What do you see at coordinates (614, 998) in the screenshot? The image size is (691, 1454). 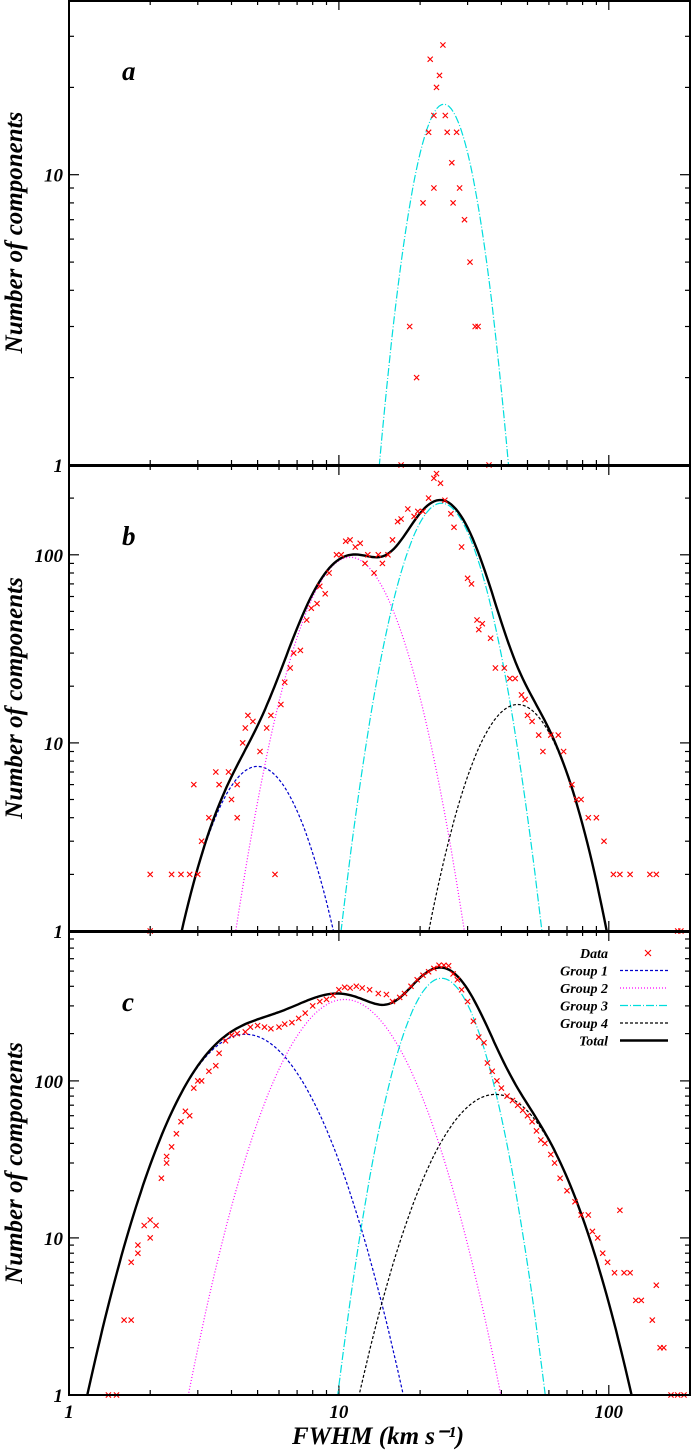 I see `legend: Data Group 1 Group 2 Group 3 Group 4 Total` at bounding box center [614, 998].